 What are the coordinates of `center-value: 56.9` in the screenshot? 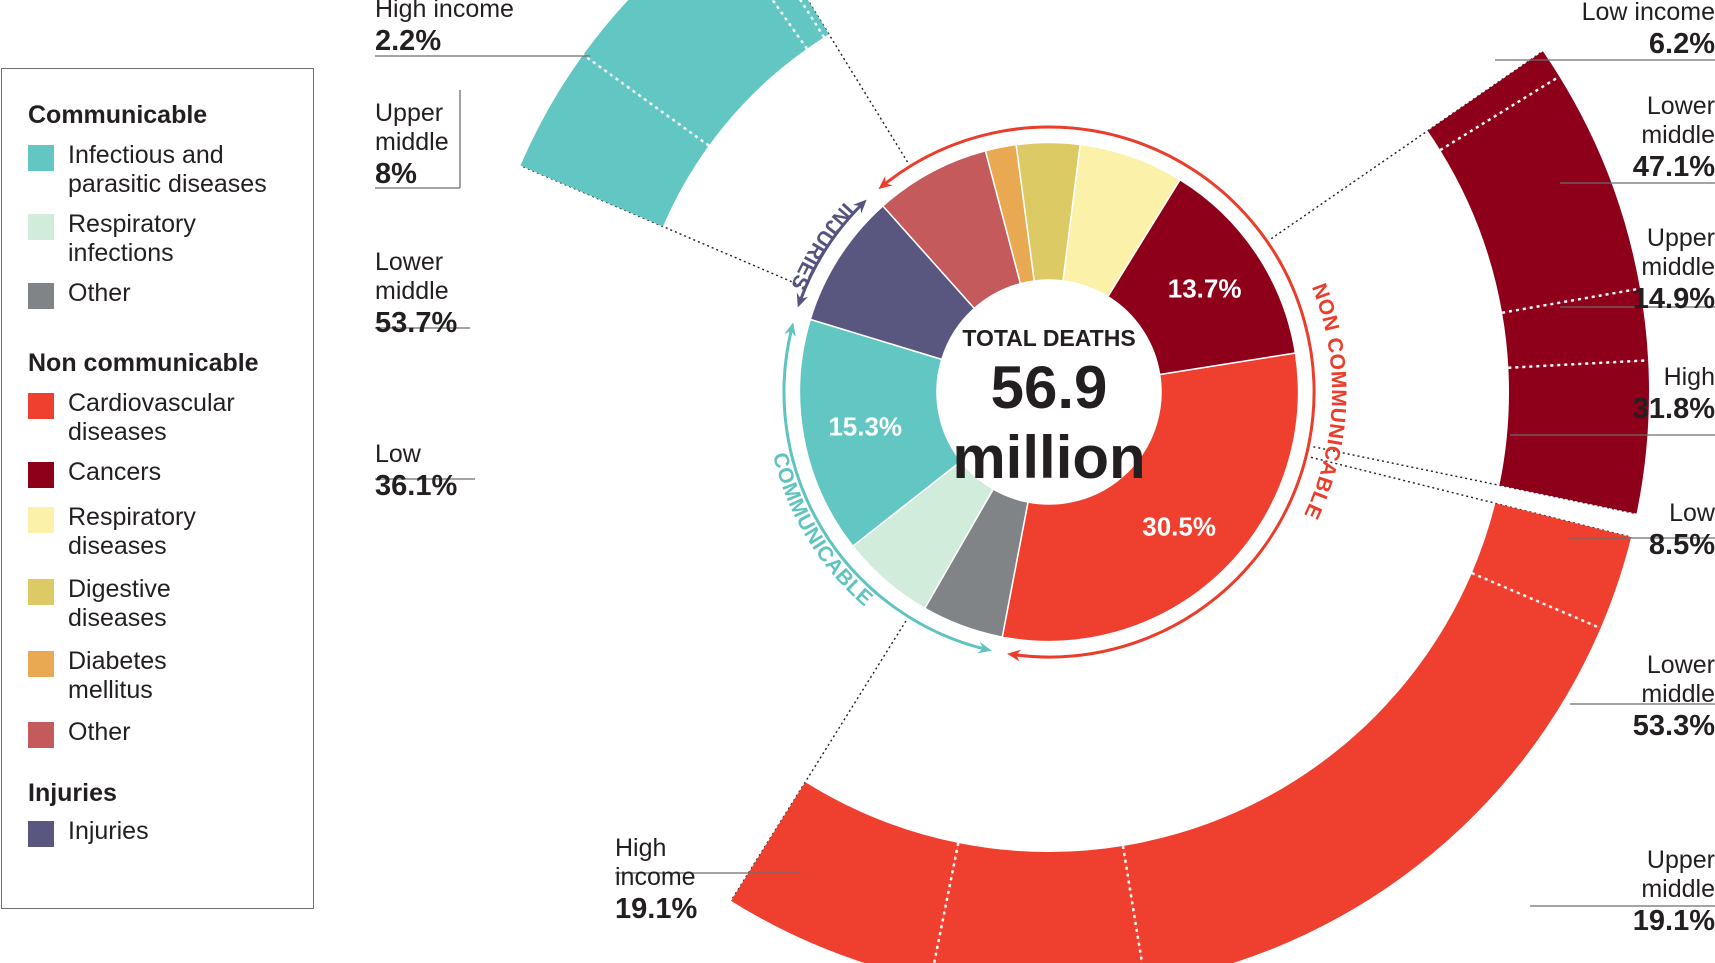 It's located at (1049, 387).